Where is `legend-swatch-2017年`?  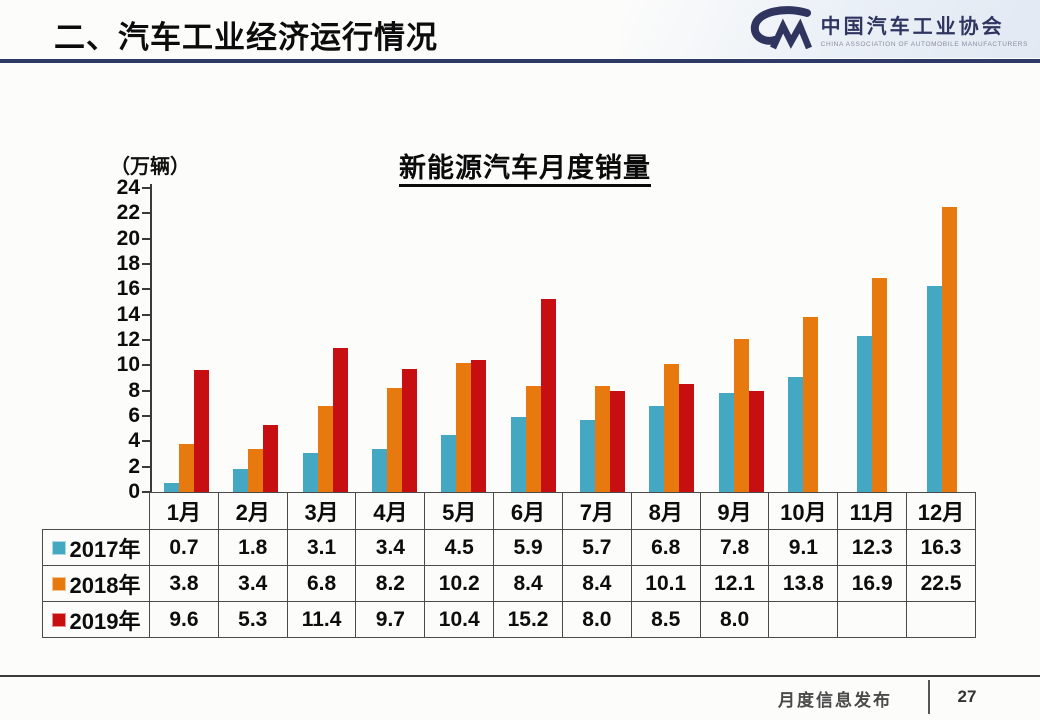
legend-swatch-2017年 is located at coordinates (58, 547).